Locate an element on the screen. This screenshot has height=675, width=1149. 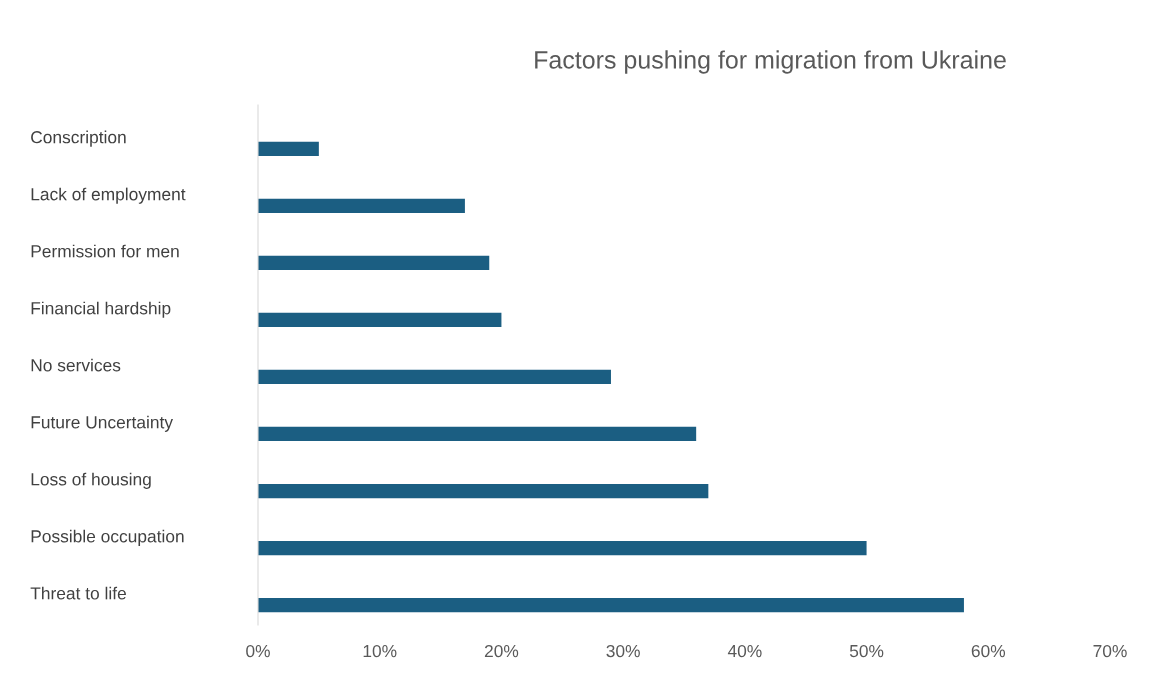
x-tick-label: 0% is located at coordinates (258, 651).